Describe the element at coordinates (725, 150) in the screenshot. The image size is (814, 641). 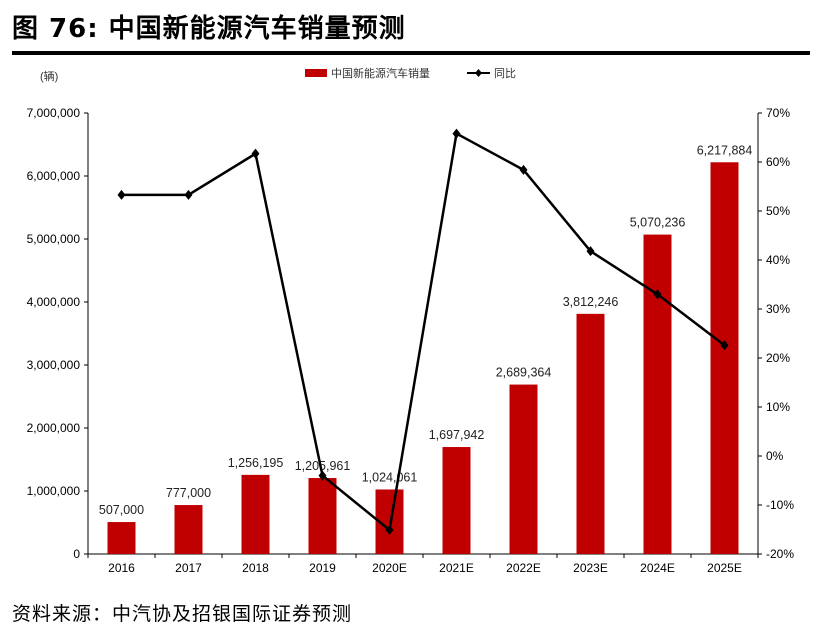
I see `bar-data-label: 6,217,884` at that location.